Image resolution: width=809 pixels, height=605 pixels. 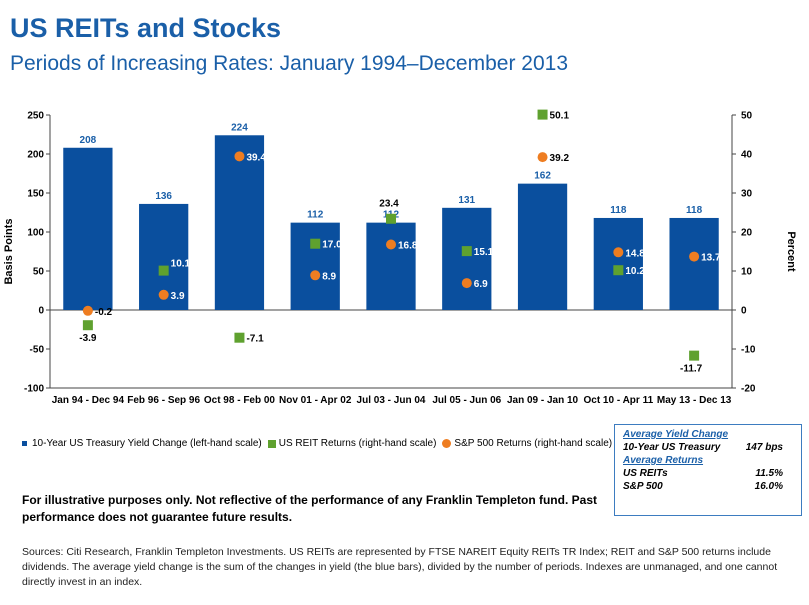 What do you see at coordinates (791, 251) in the screenshot?
I see `y2-axis-title: Percent` at bounding box center [791, 251].